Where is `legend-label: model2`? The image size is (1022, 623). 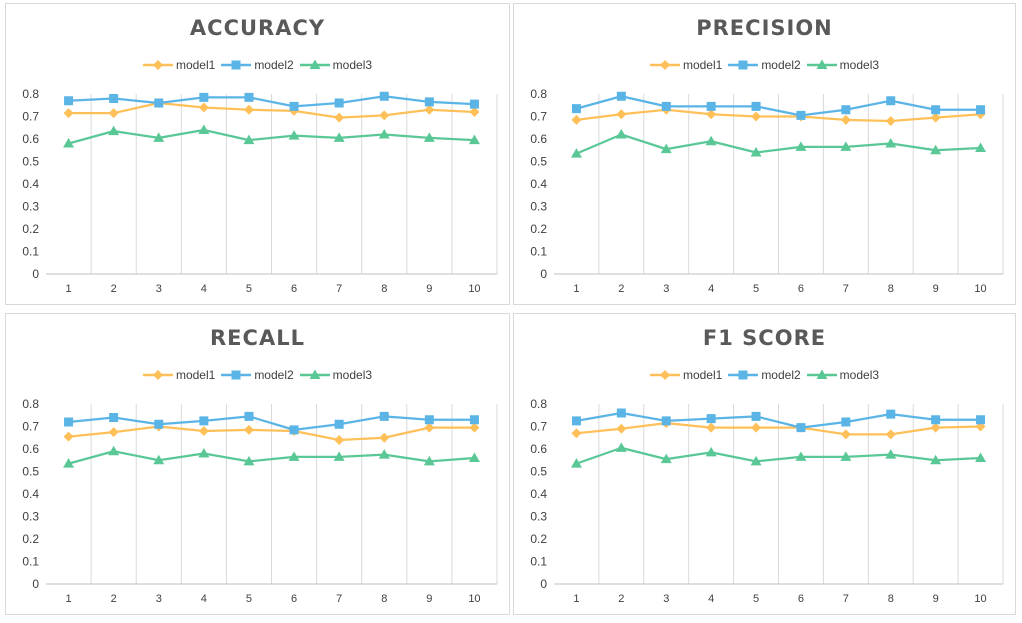 legend-label: model2 is located at coordinates (781, 65).